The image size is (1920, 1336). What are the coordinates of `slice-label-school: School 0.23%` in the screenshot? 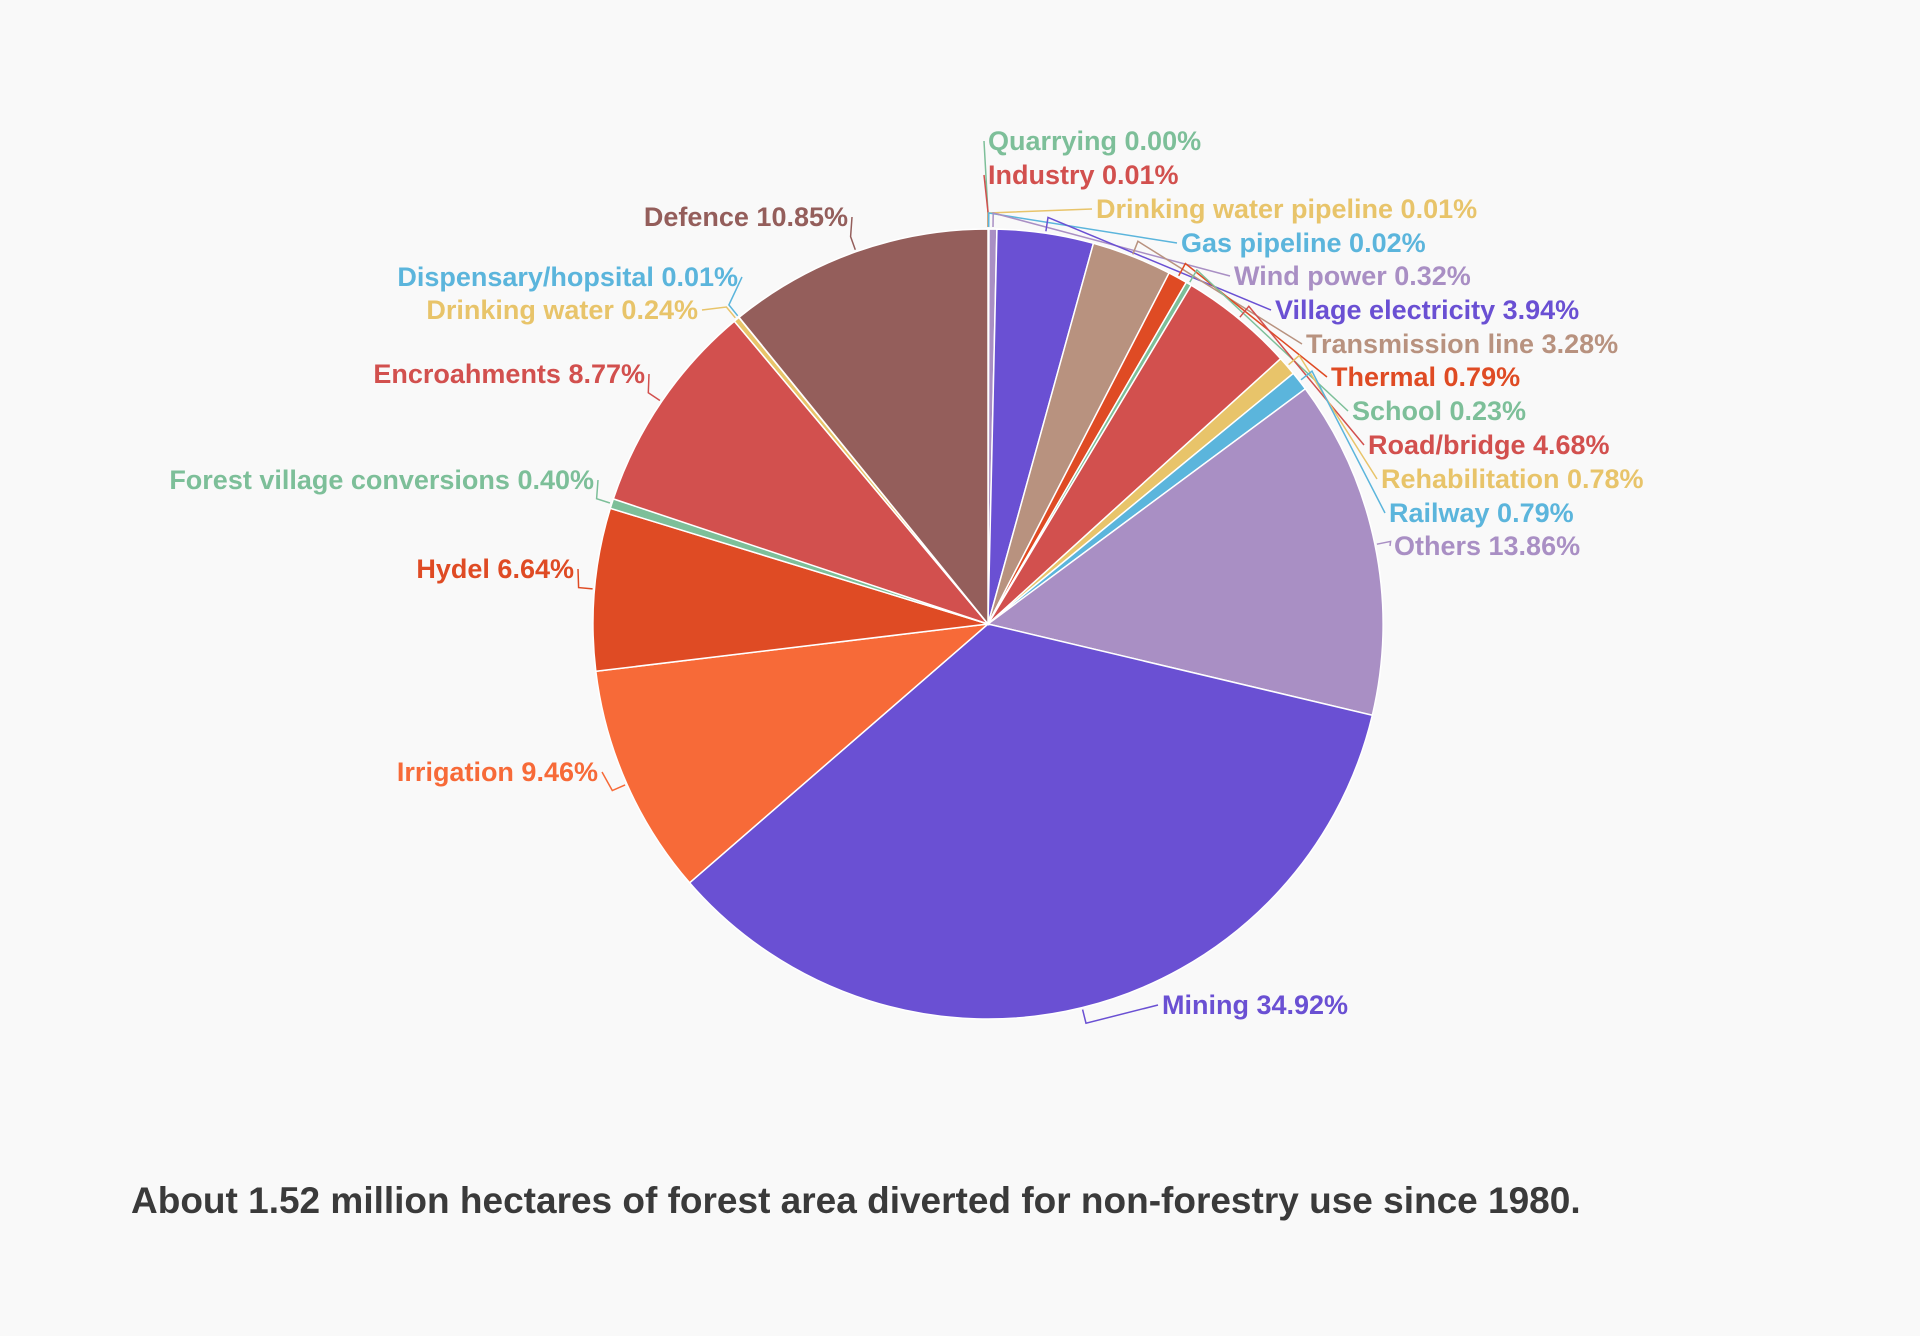 It's located at (1439, 411).